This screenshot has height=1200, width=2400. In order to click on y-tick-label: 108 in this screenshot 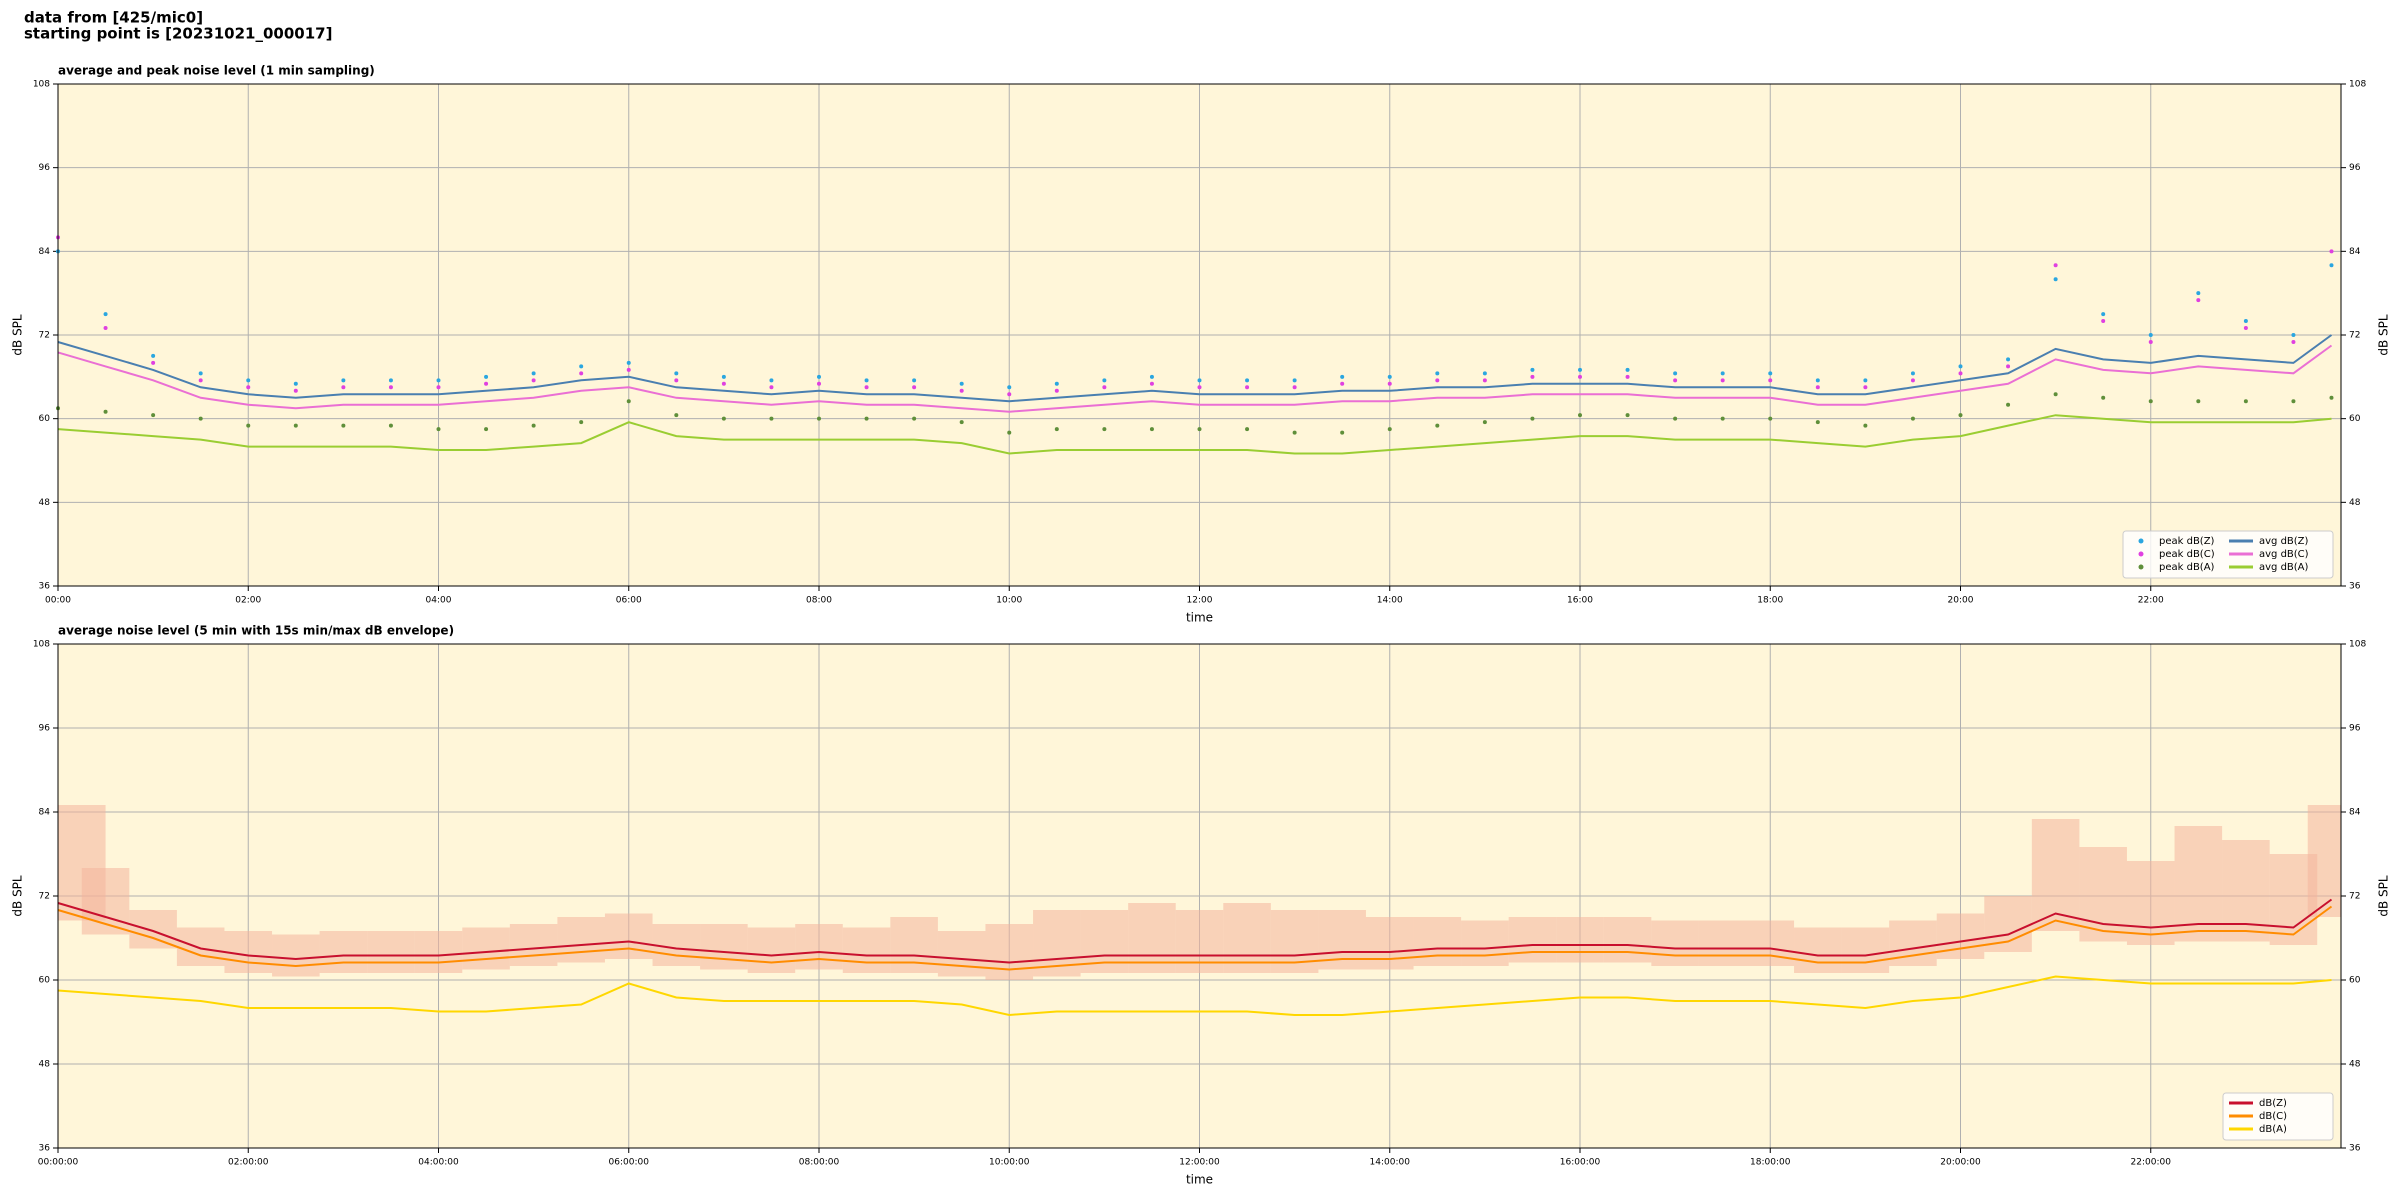, I will do `click(2357, 645)`.